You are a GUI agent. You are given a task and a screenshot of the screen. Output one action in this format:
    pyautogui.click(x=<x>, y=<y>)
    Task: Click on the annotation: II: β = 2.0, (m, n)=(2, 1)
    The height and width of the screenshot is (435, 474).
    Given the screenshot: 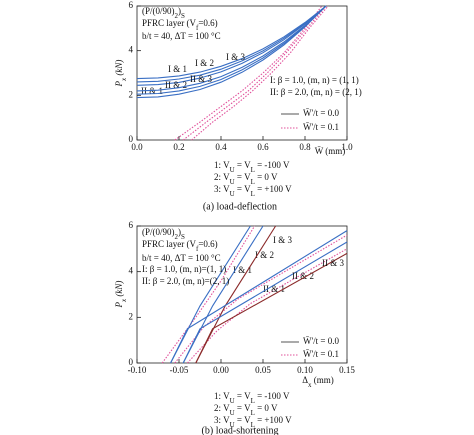 What is the action you would take?
    pyautogui.click(x=185, y=281)
    